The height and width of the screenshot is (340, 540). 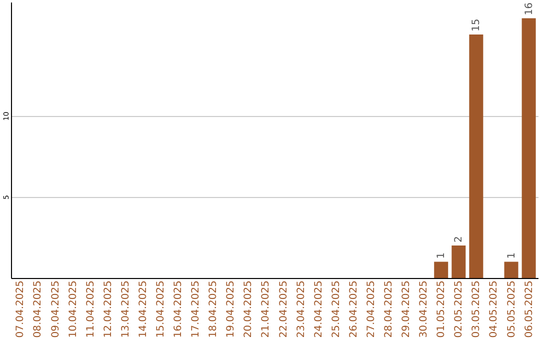 I want to click on x-tick-label: 06.05.2025, so click(x=529, y=309).